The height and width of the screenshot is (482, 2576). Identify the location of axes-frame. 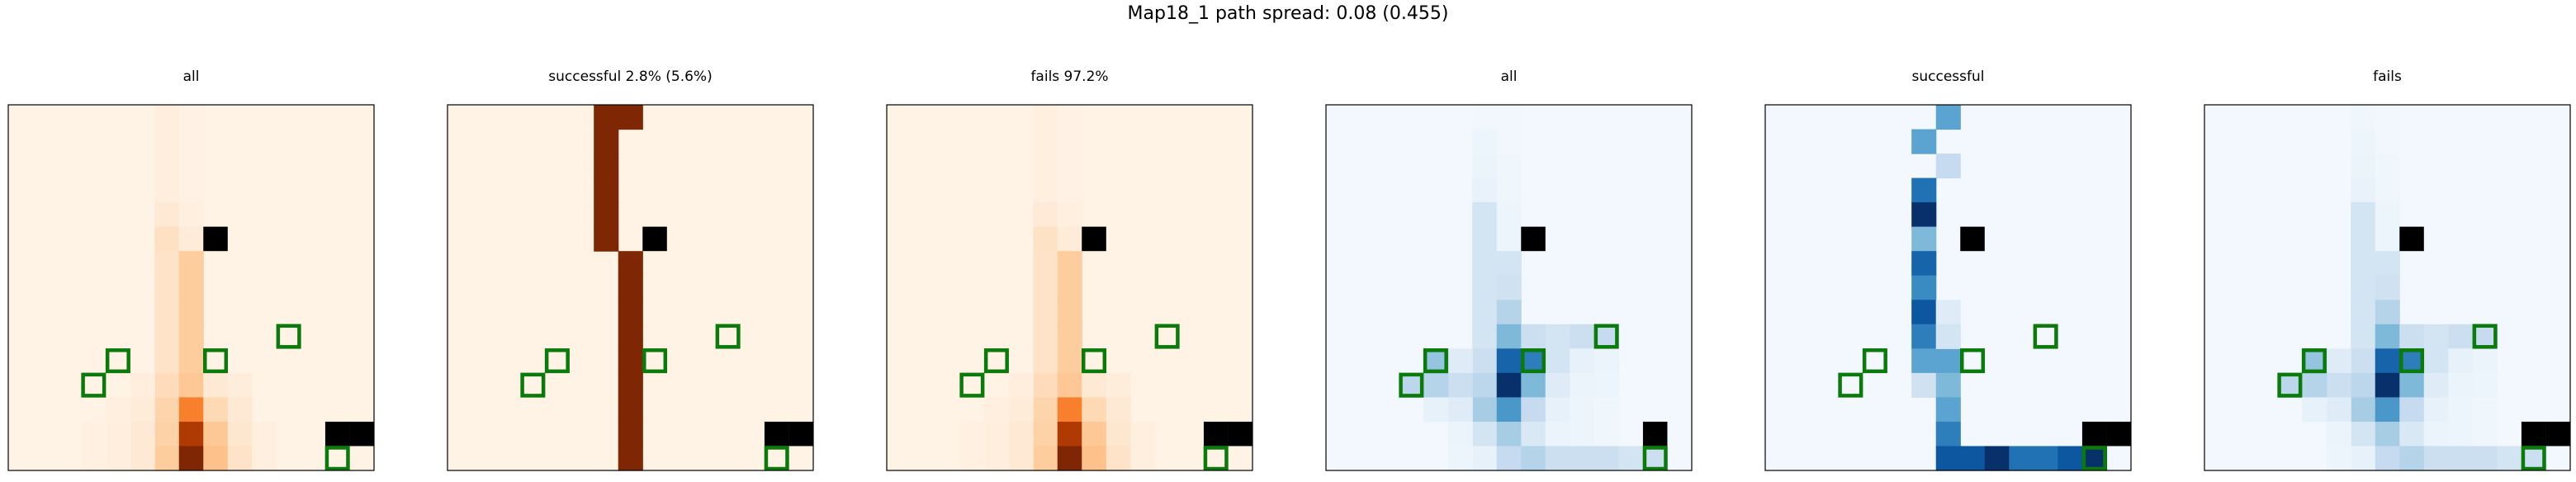
(191, 287).